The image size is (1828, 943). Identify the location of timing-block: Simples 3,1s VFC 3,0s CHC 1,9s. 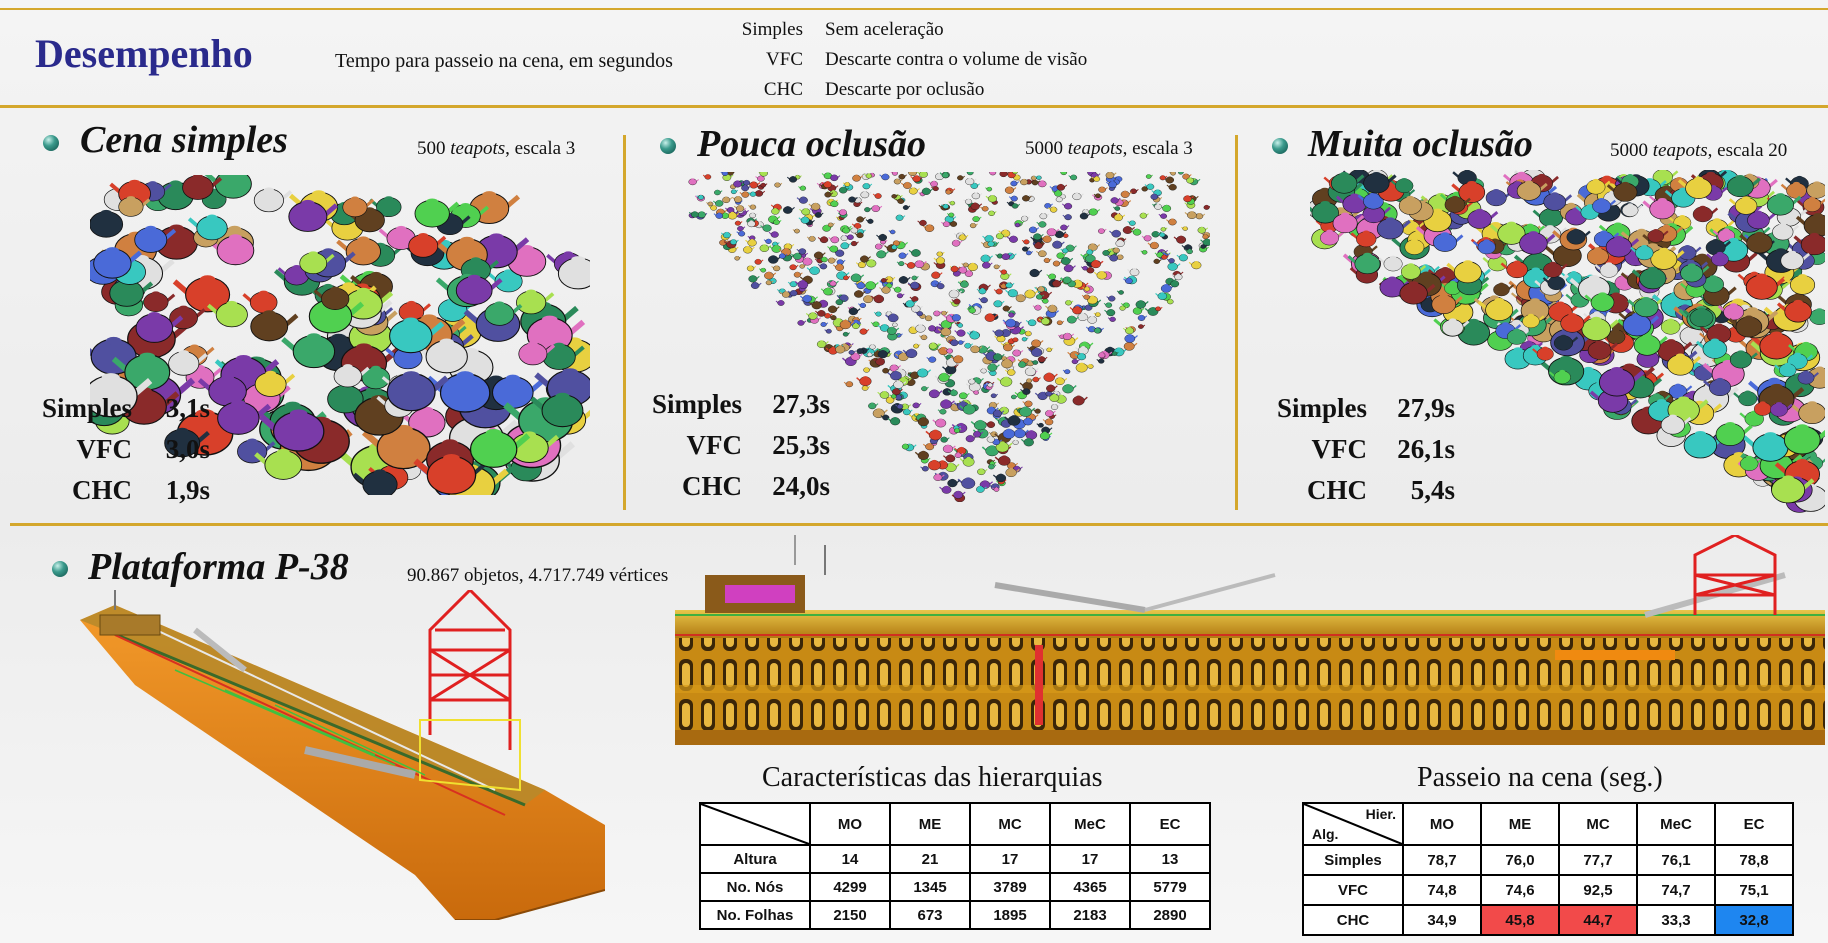
(125, 449).